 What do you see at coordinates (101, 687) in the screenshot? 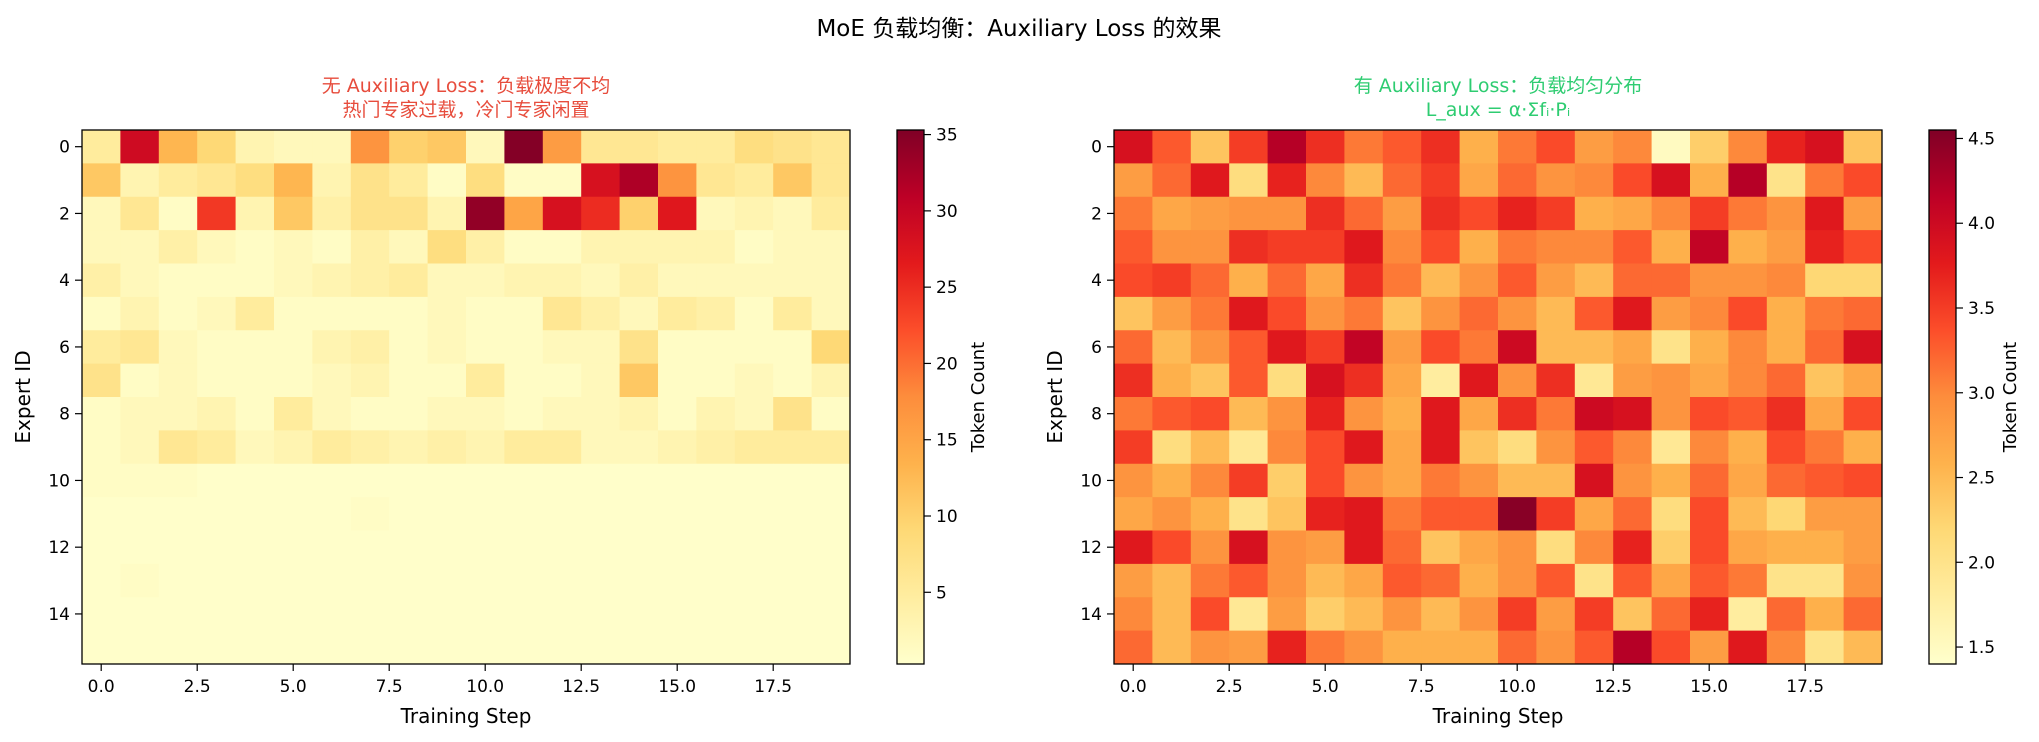
I see `x-tick-label: 0.0` at bounding box center [101, 687].